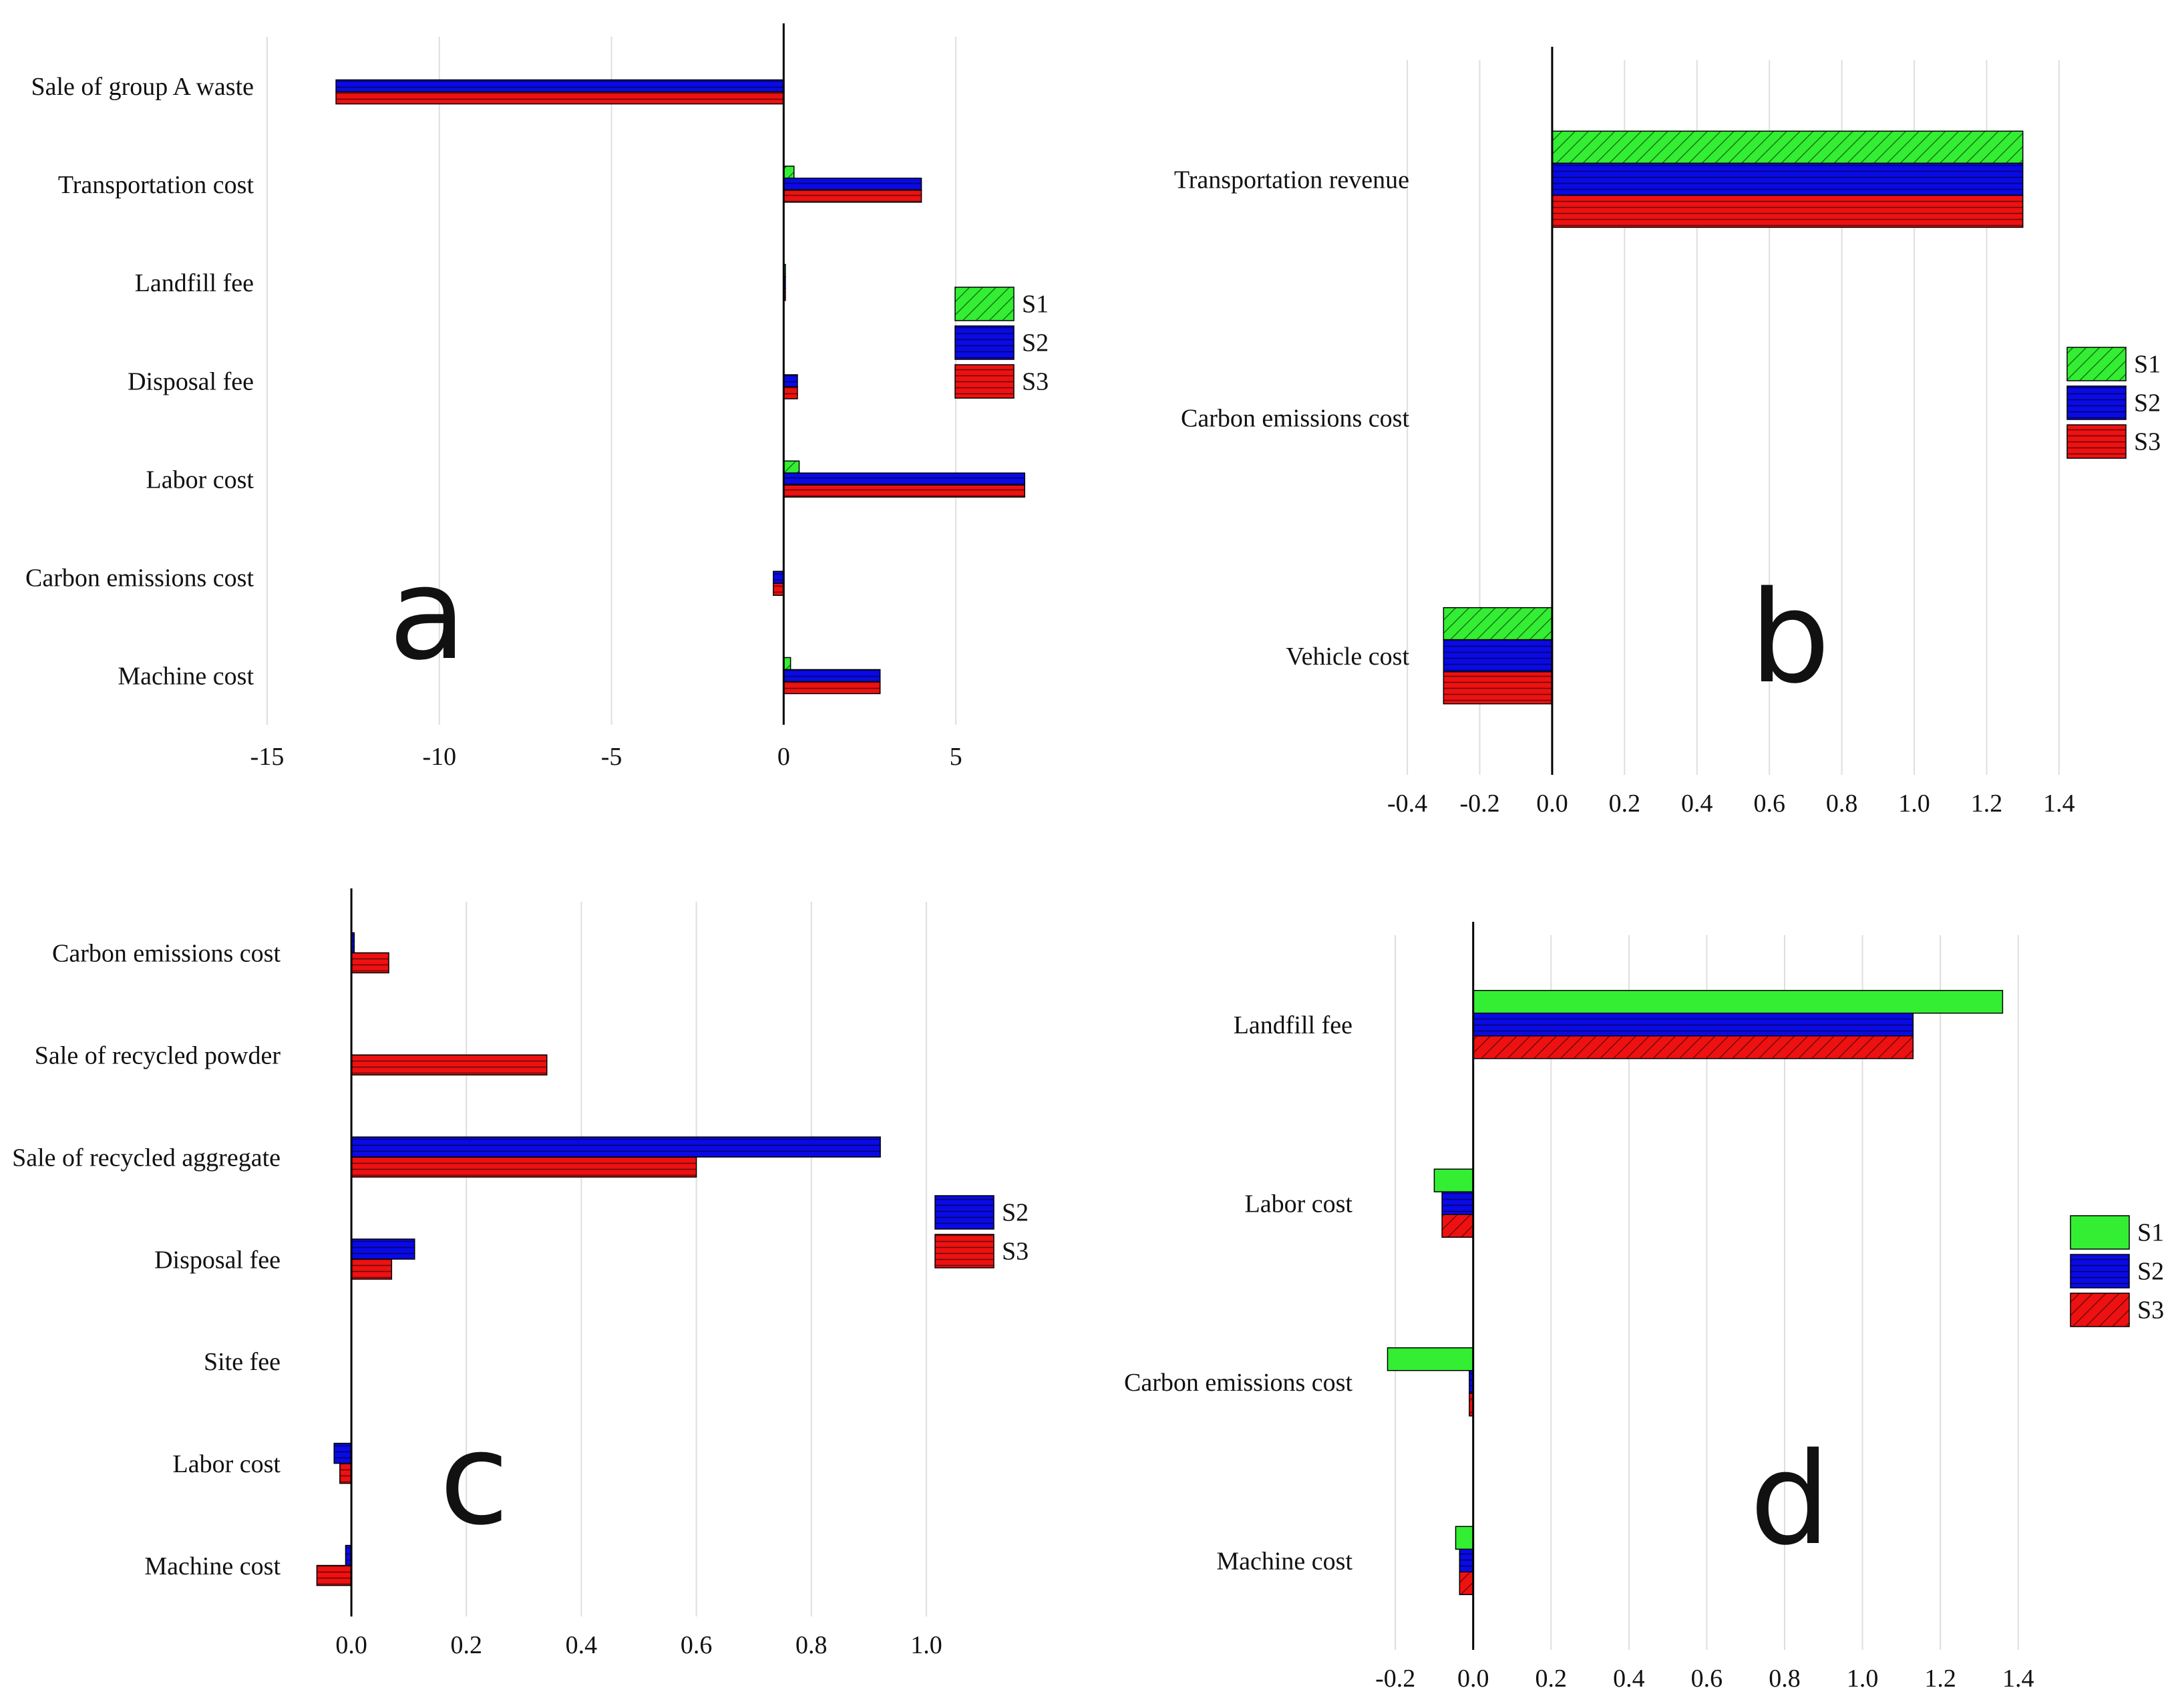 This screenshot has height=1708, width=2174. What do you see at coordinates (1738, 1002) in the screenshot?
I see `bar-s1-landfill-fee` at bounding box center [1738, 1002].